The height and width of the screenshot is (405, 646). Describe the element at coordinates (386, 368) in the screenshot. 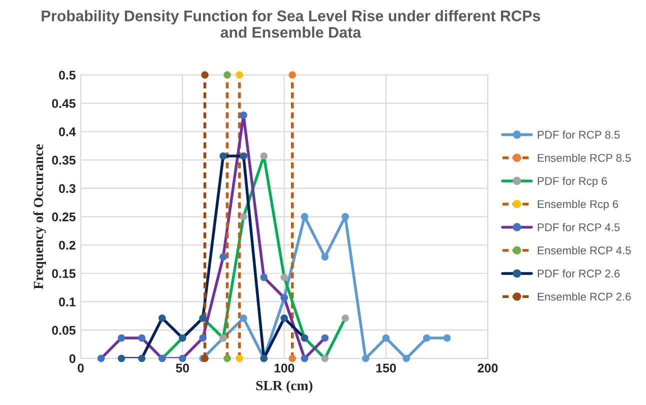

I see `x-tick-label: 150` at that location.